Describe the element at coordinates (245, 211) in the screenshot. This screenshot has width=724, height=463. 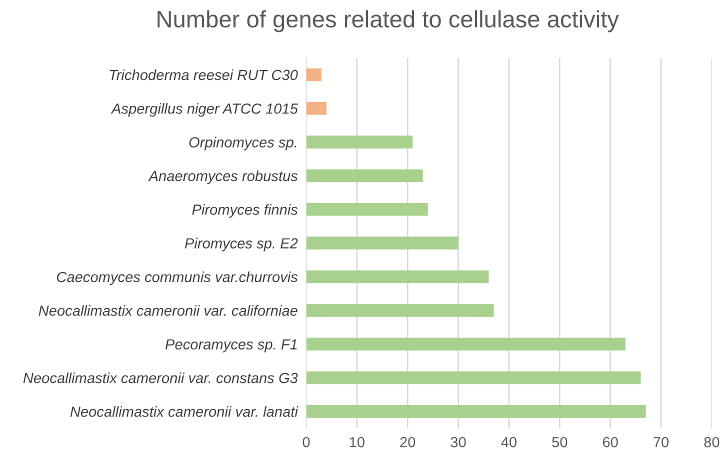
I see `y-tick-label: Piromyces finnis` at that location.